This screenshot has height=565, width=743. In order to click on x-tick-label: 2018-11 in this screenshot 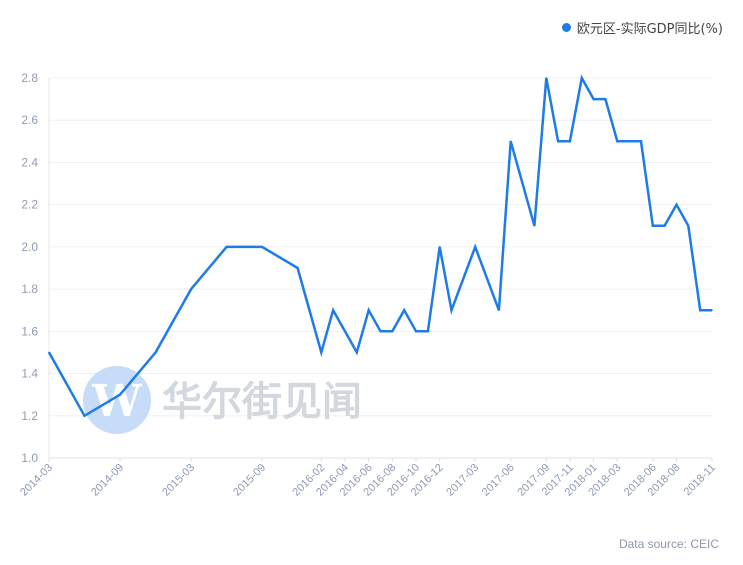, I will do `click(700, 480)`.